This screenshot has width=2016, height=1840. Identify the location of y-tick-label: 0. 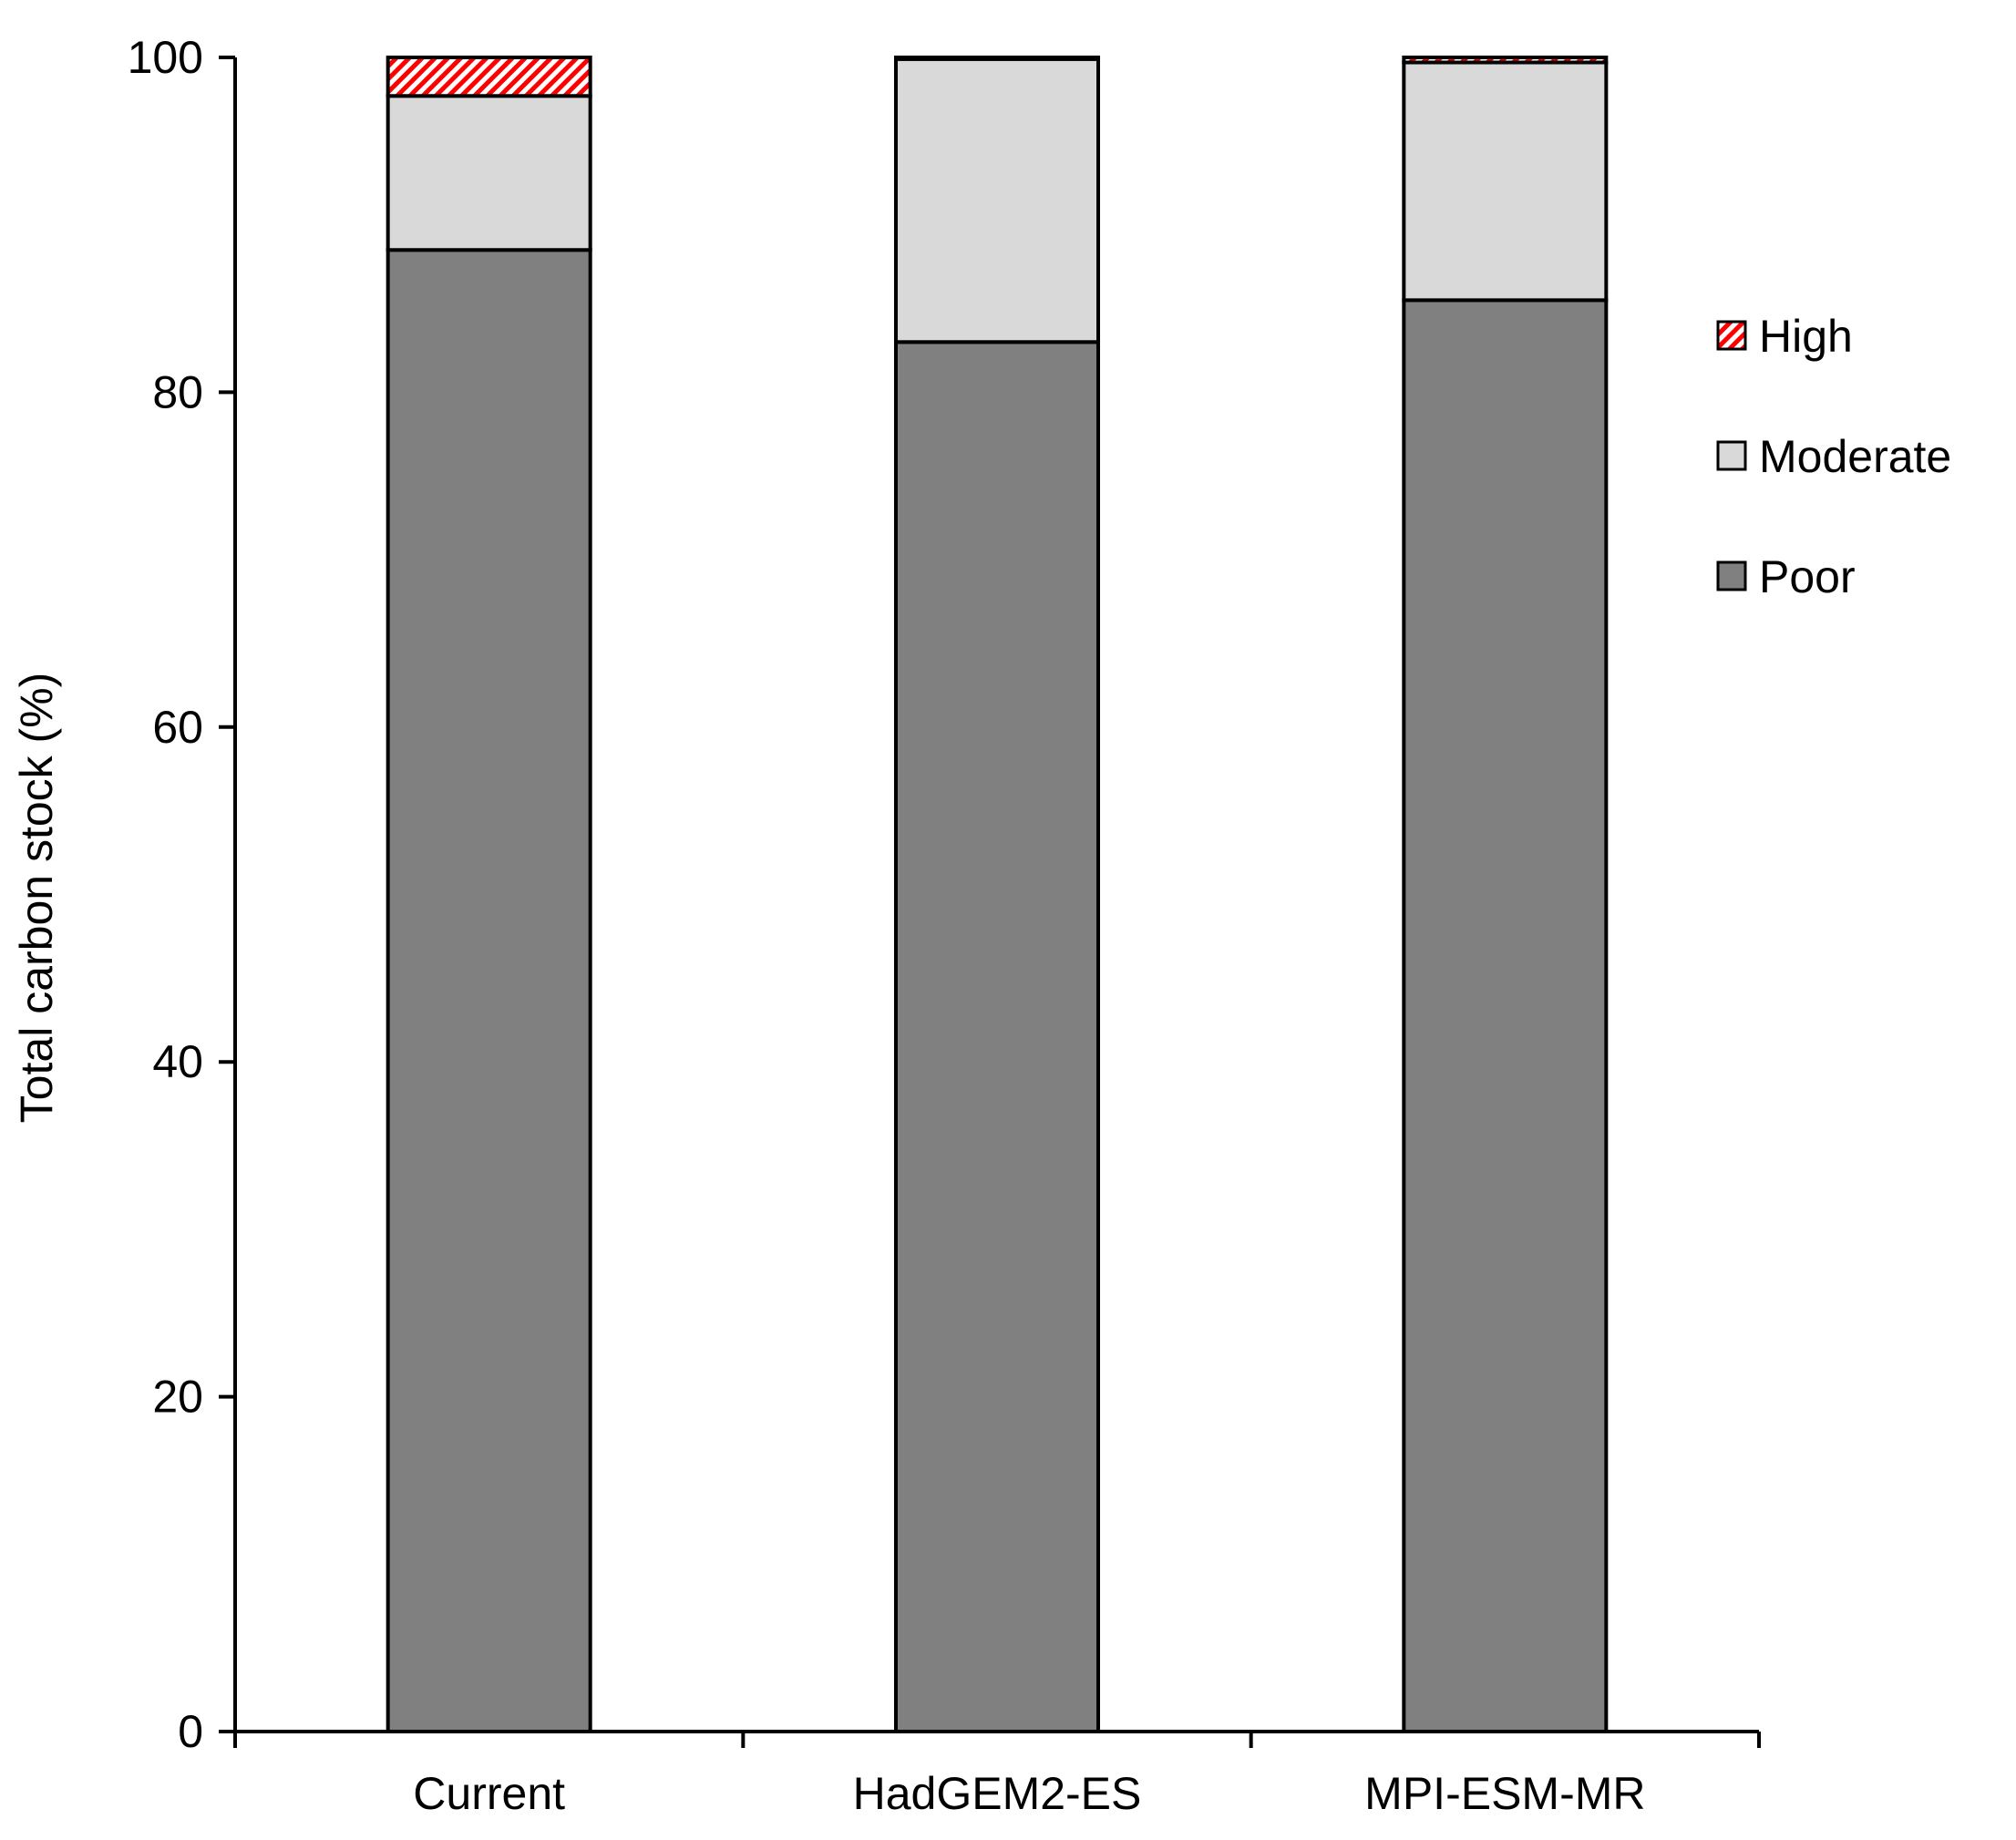
(190, 1731).